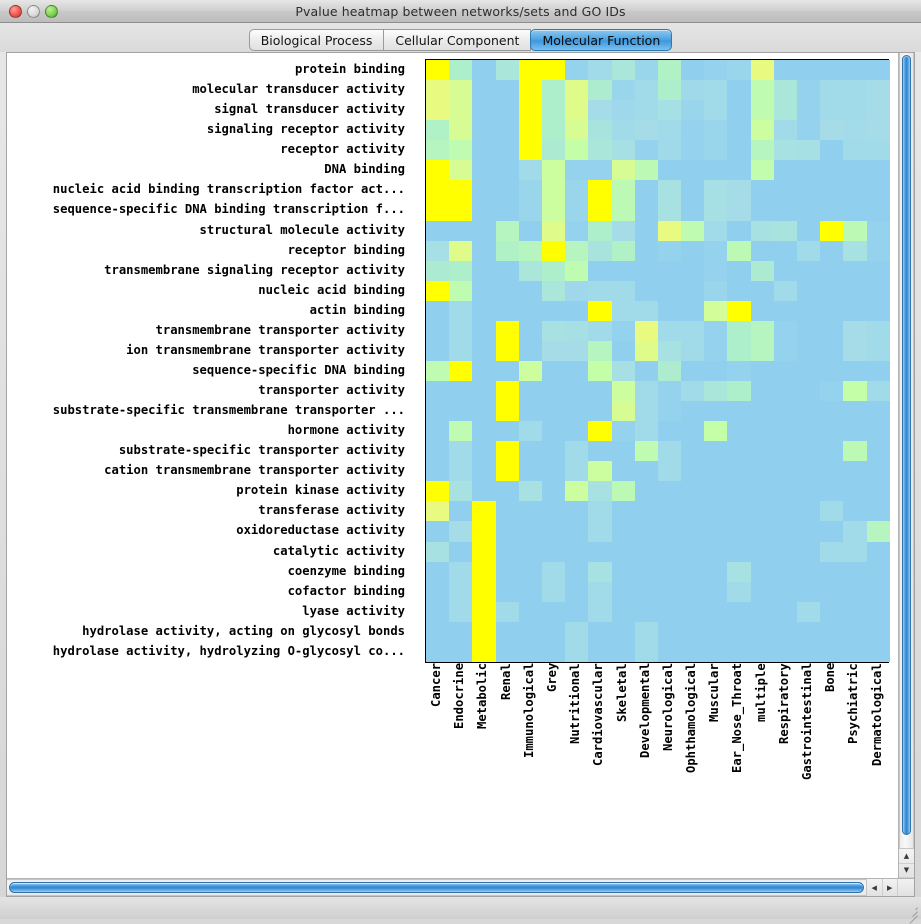 The image size is (921, 924). Describe the element at coordinates (912, 914) in the screenshot. I see `resize-grip-icon` at that location.